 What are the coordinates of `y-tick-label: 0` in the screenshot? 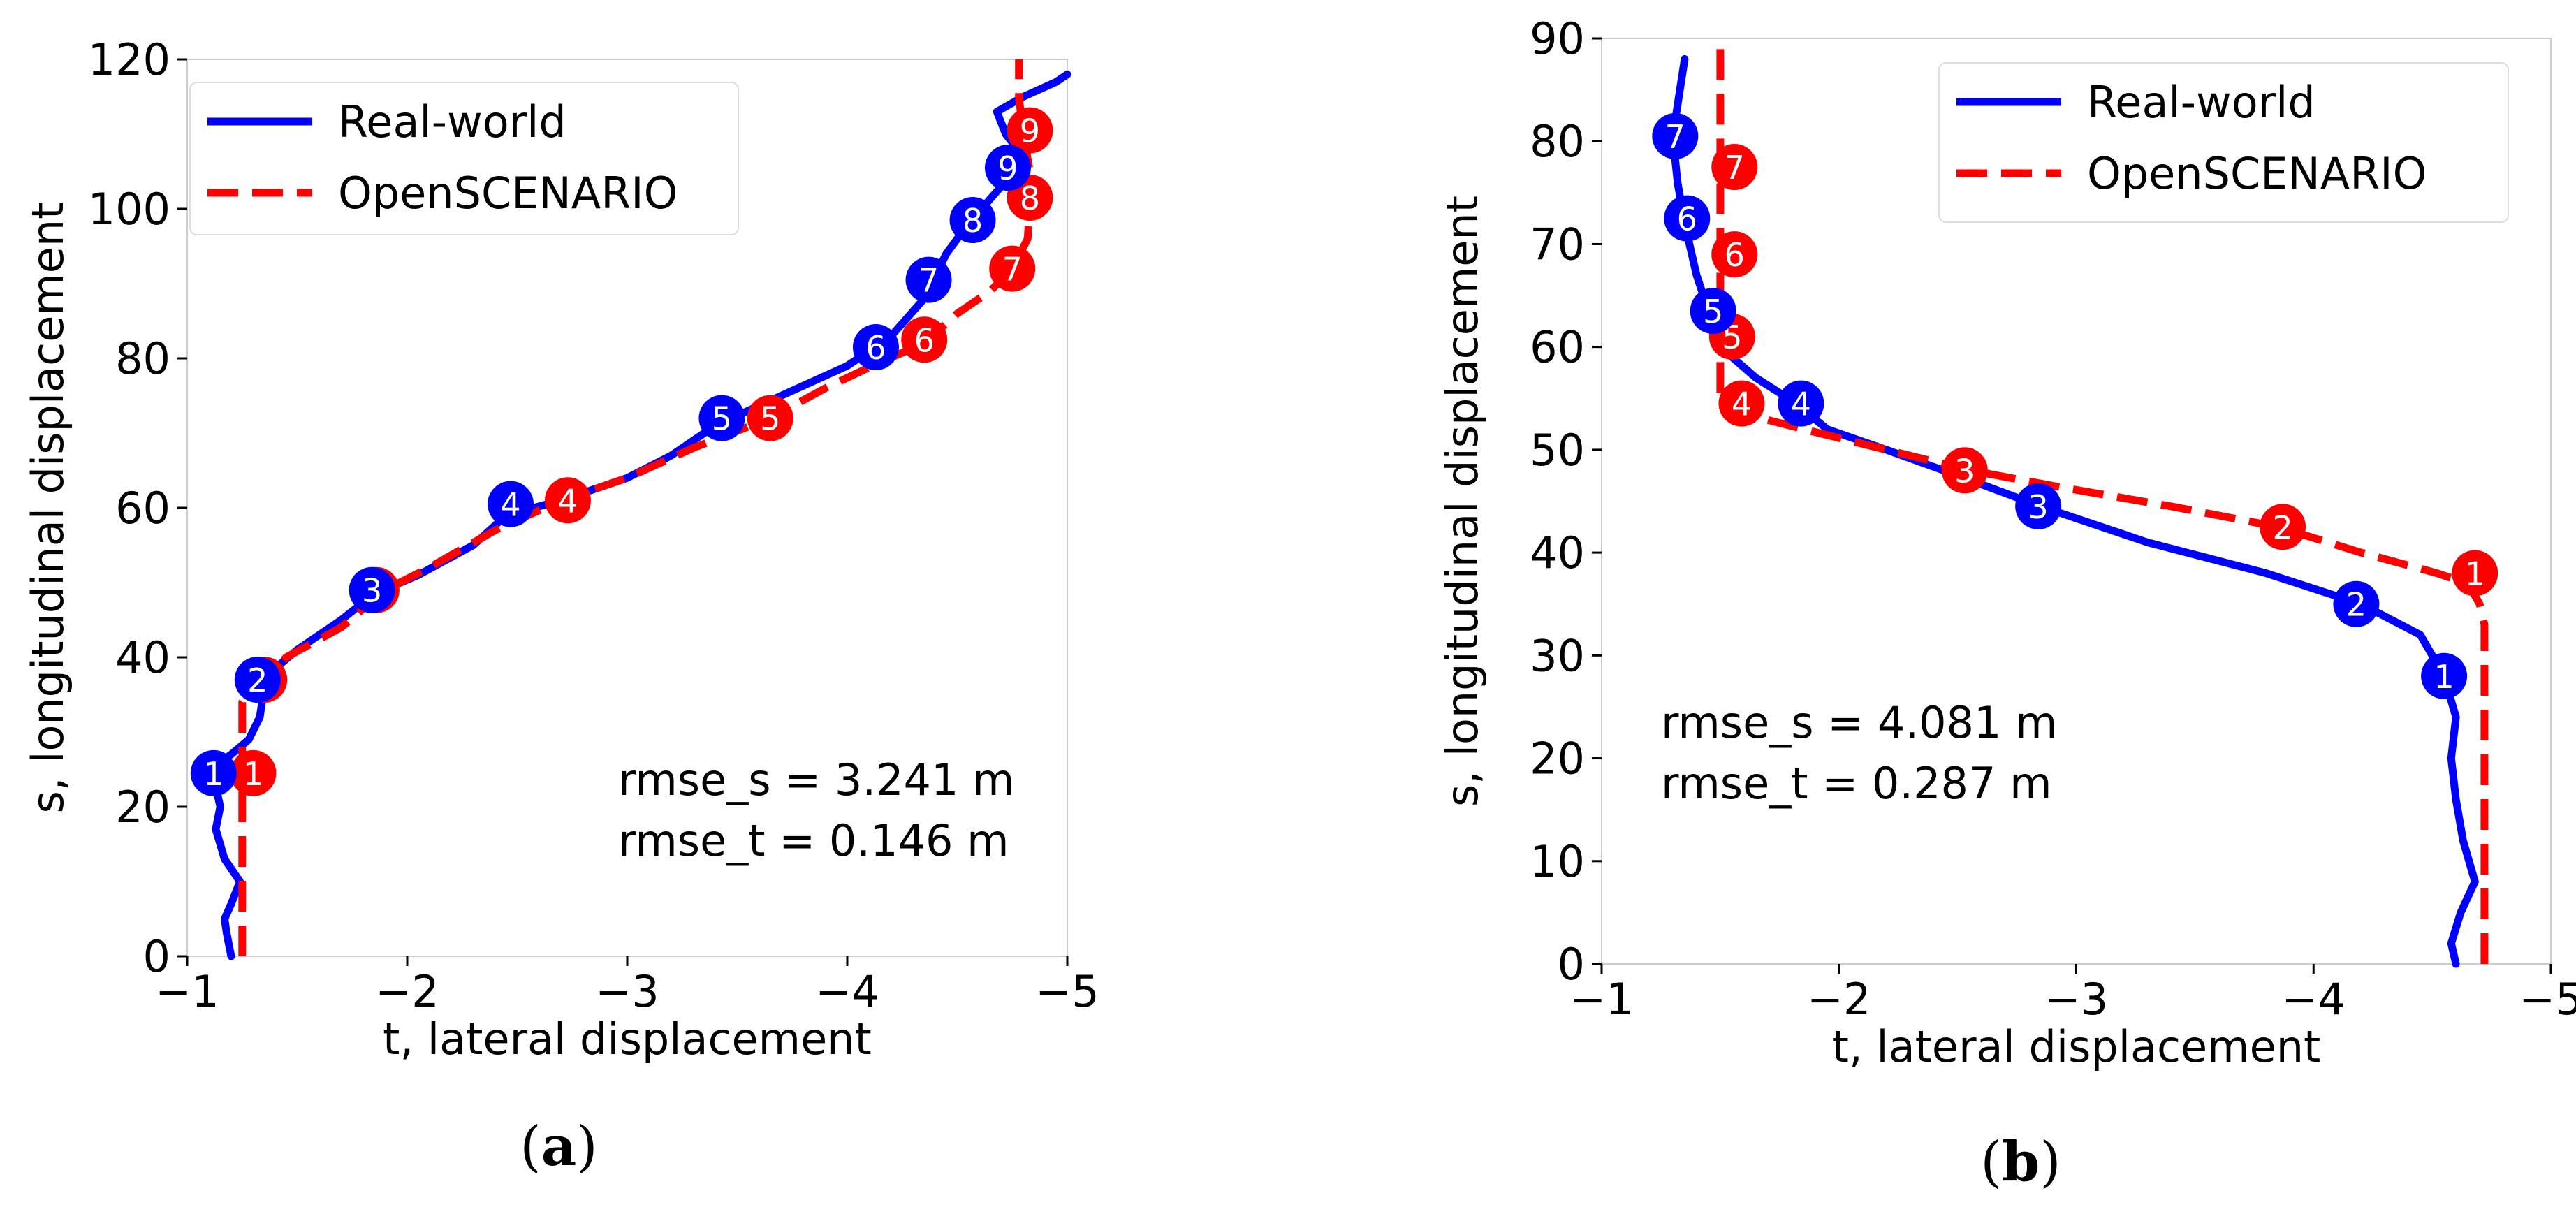 It's located at (1571, 964).